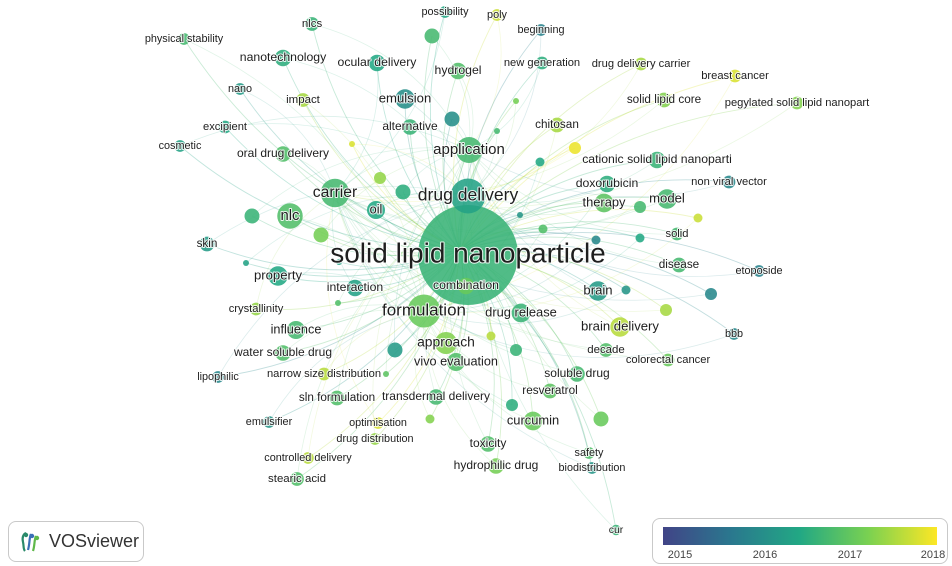 This screenshot has width=952, height=566. Describe the element at coordinates (445, 12) in the screenshot. I see `term-label-possibility: possibility` at that location.